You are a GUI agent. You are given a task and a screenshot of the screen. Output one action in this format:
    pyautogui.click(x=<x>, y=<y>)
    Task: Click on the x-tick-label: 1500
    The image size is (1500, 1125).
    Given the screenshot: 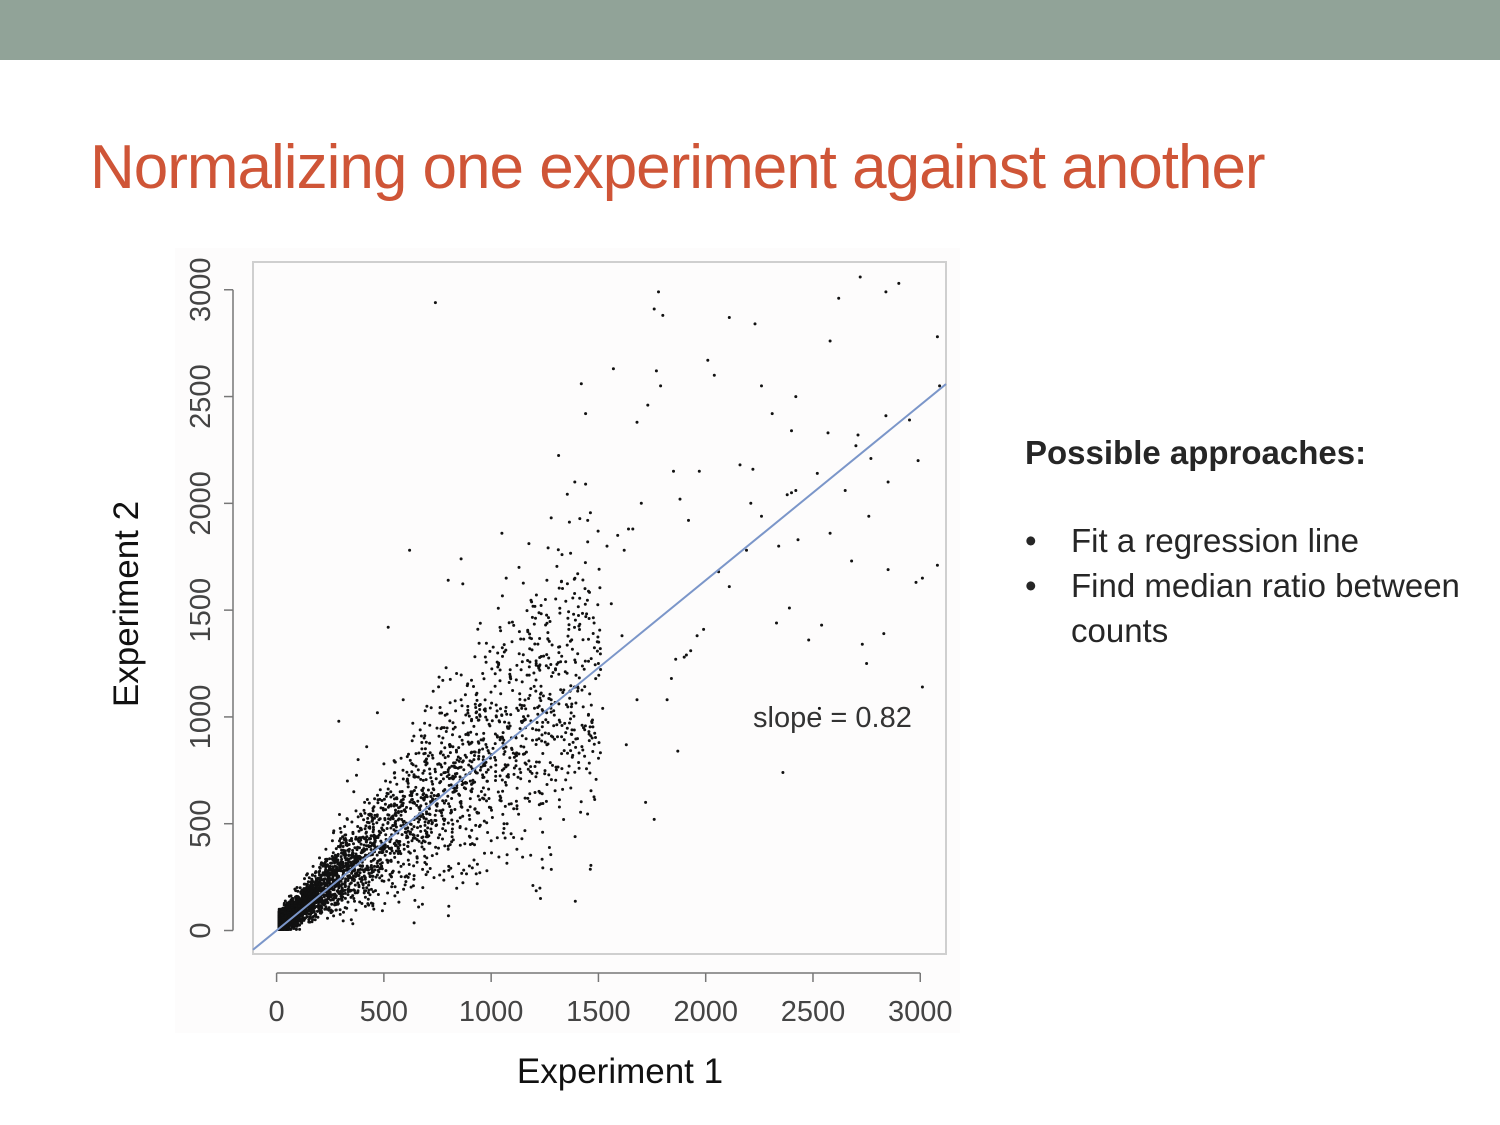 What is the action you would take?
    pyautogui.click(x=598, y=1012)
    